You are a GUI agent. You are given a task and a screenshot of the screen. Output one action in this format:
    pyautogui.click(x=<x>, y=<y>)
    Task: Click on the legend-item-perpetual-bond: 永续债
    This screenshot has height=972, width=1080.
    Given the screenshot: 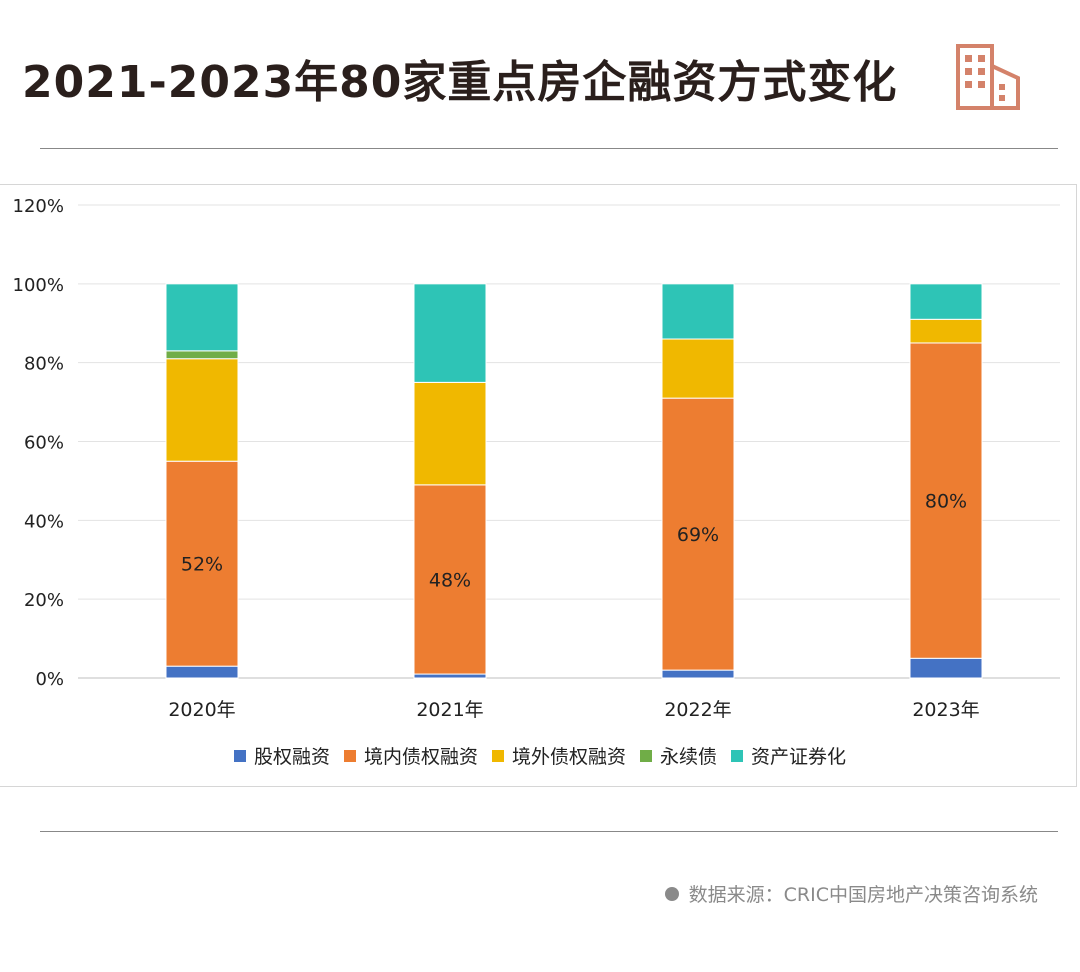 What is the action you would take?
    pyautogui.click(x=678, y=755)
    